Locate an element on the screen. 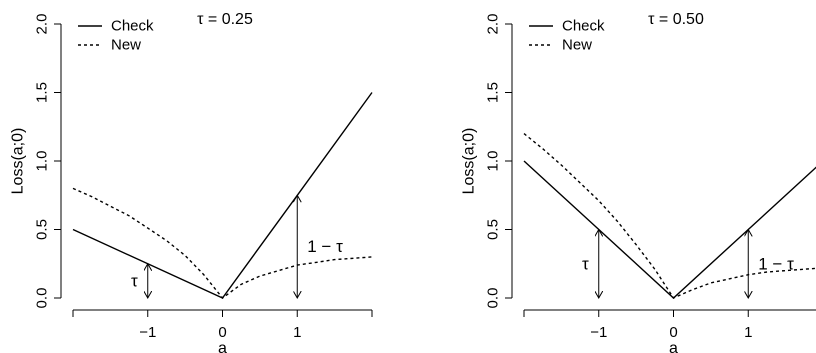 The image size is (816, 353). series-line-new is located at coordinates (222, 243).